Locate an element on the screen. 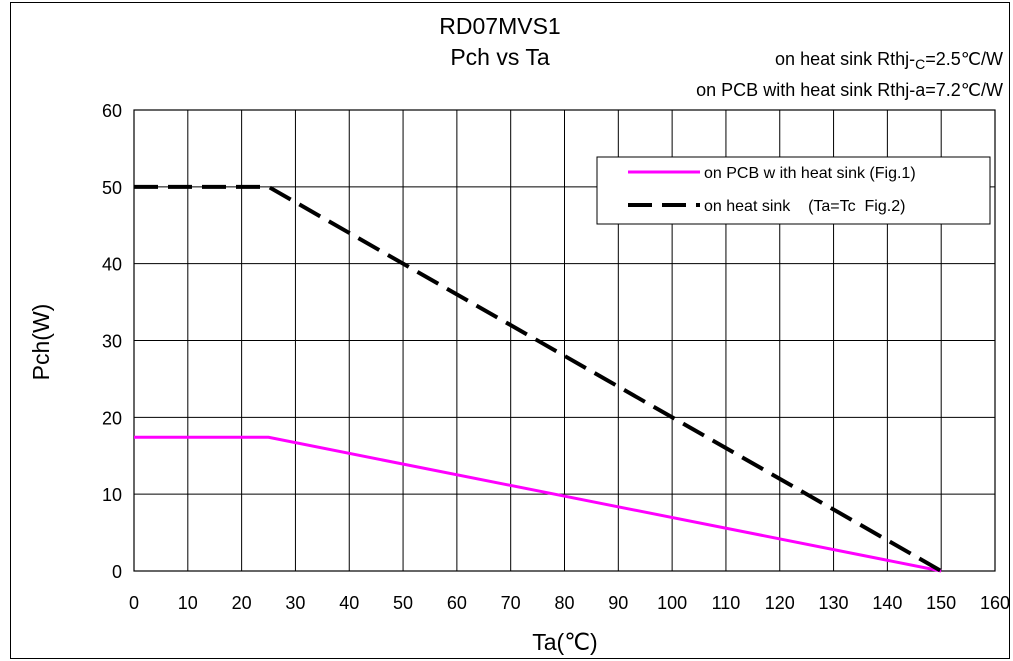  y-tick-label: 60 is located at coordinates (112, 111).